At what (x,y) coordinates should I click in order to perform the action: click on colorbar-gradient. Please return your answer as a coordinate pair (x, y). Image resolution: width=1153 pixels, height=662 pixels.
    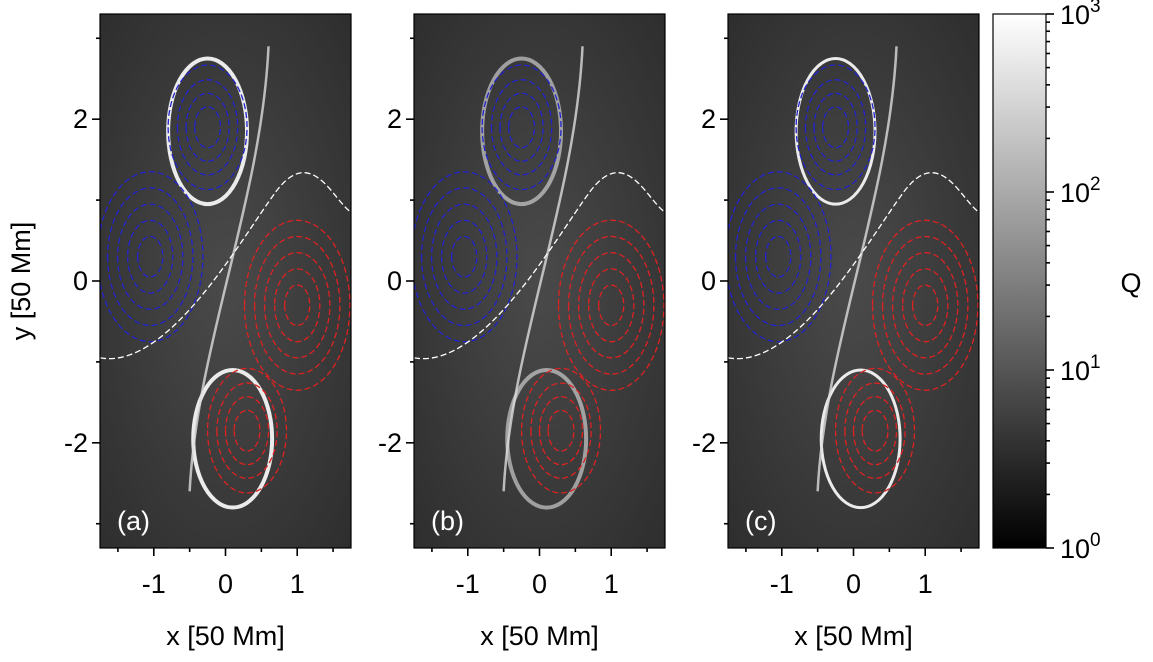
    Looking at the image, I should click on (1019, 281).